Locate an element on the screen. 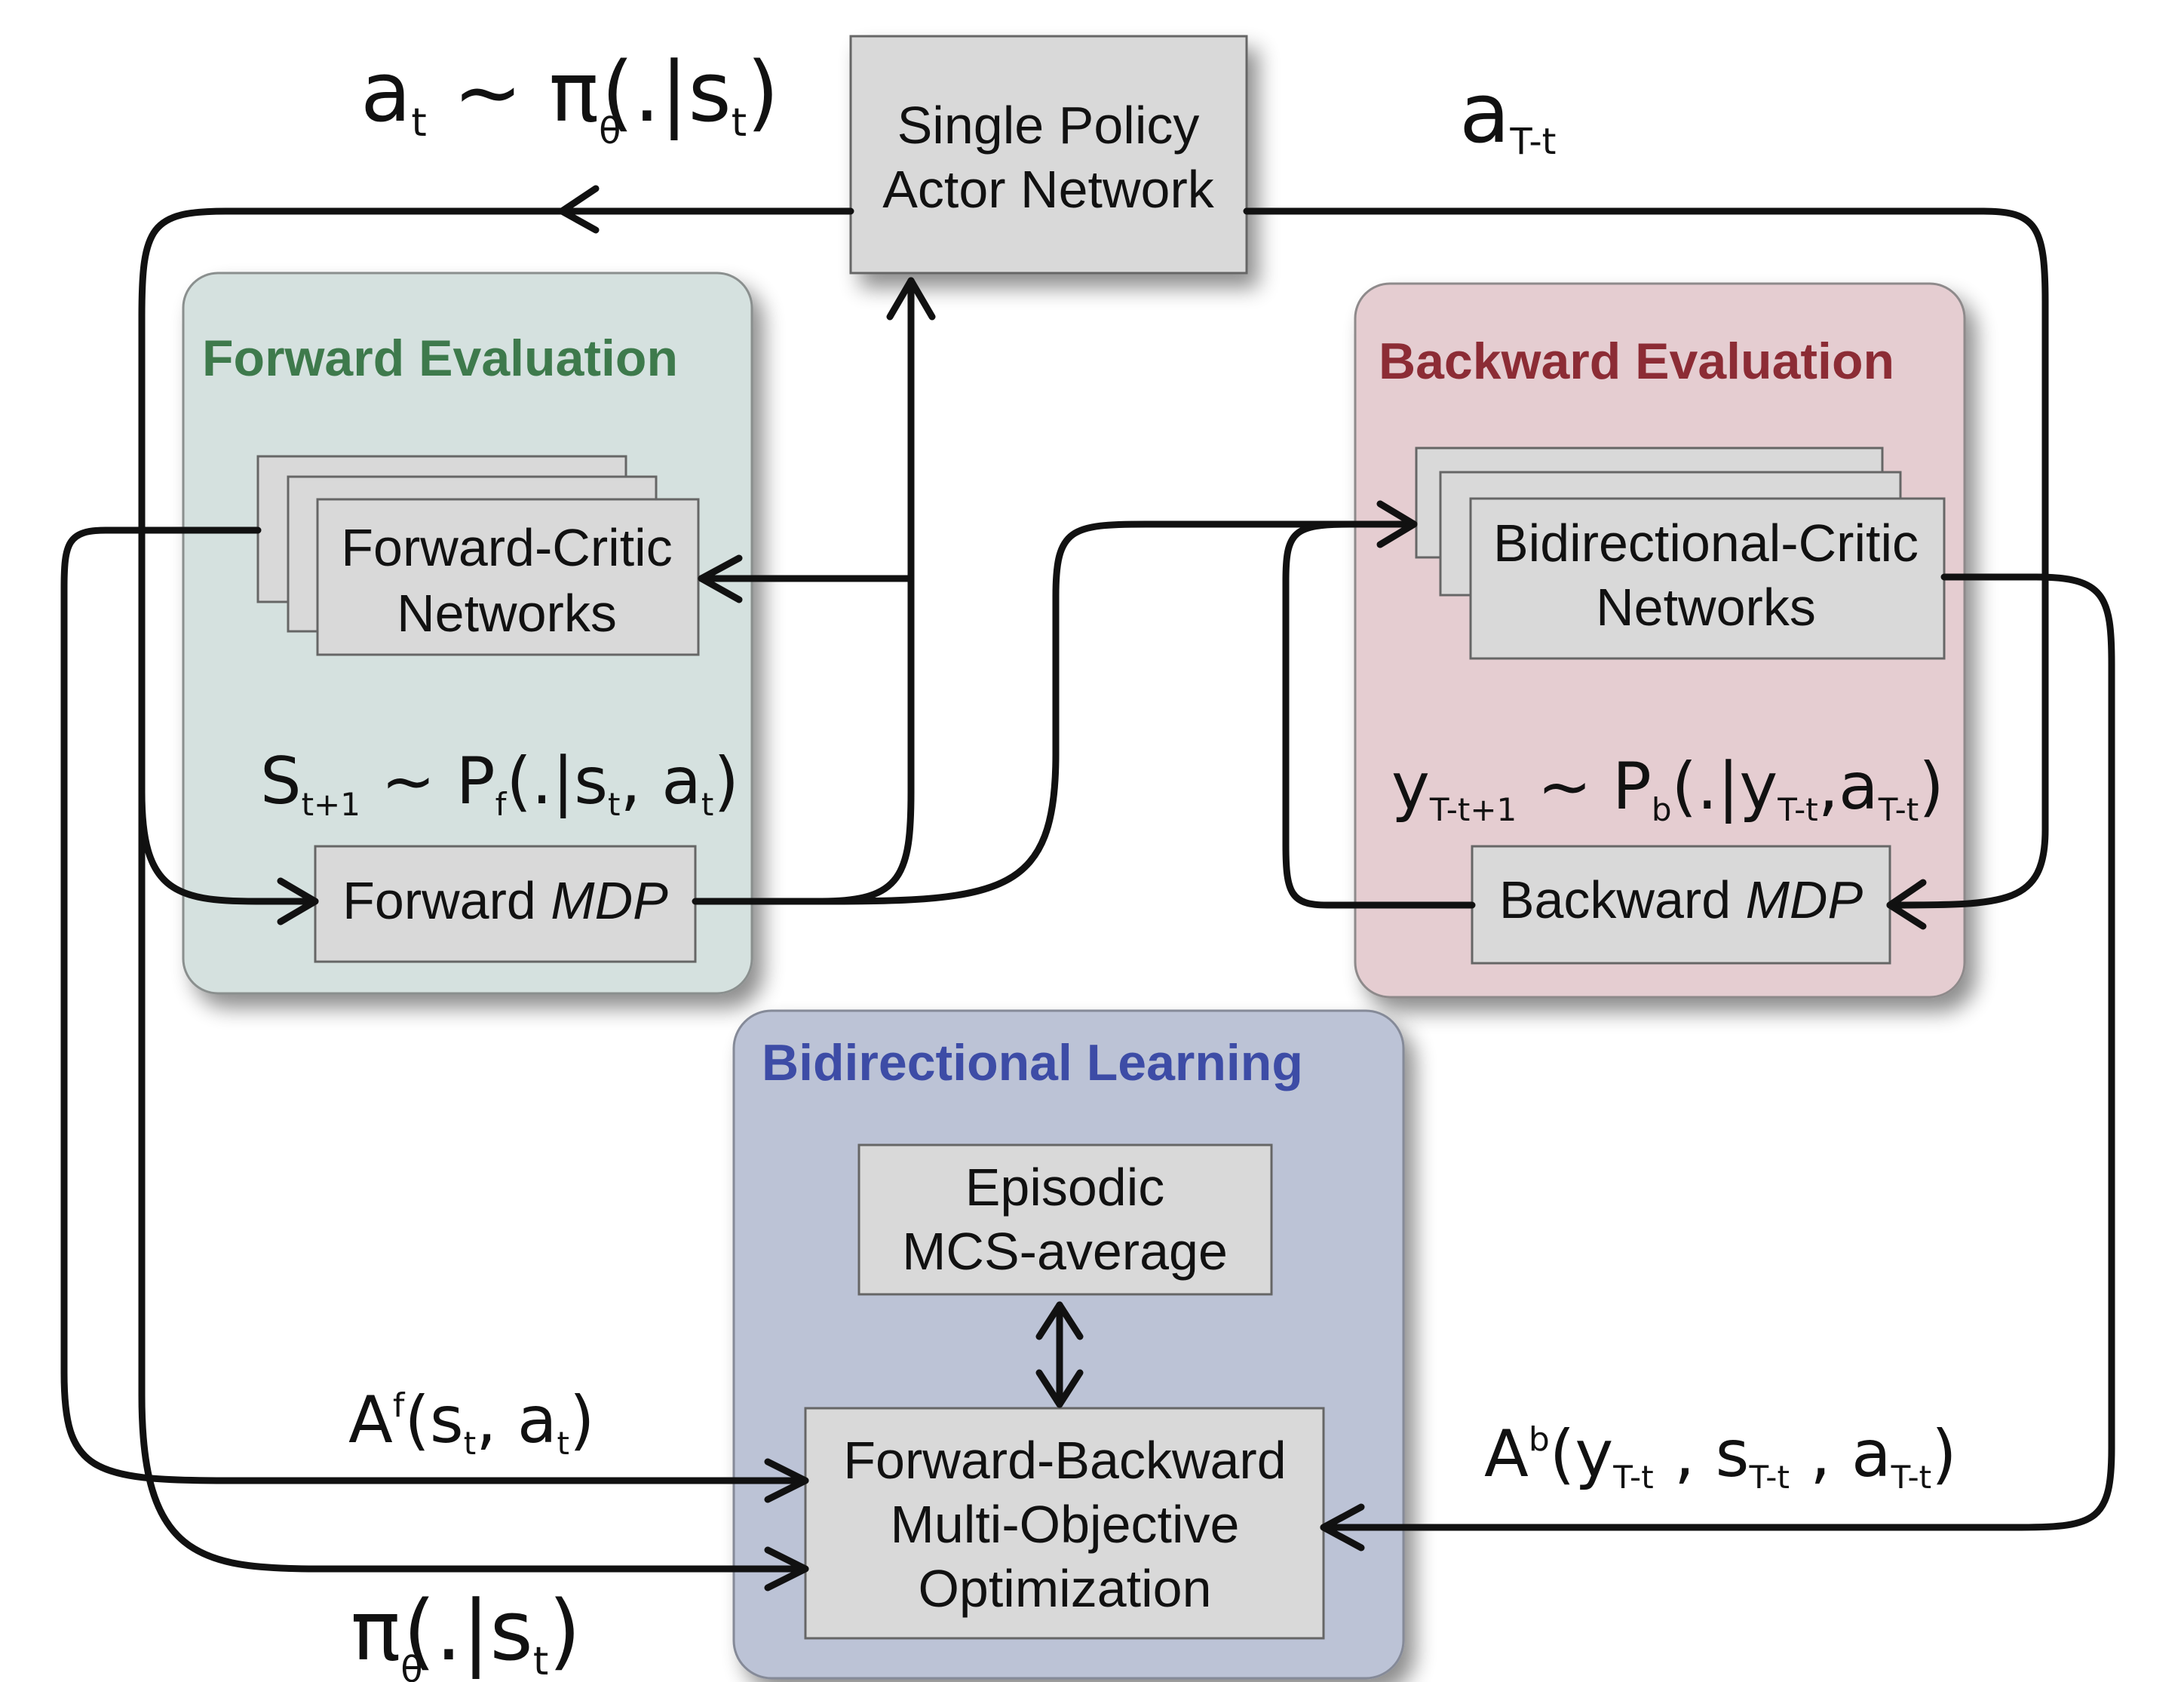 Image resolution: width=2184 pixels, height=1682 pixels. fbmo-label-line1: Forward-Backward is located at coordinates (1064, 1460).